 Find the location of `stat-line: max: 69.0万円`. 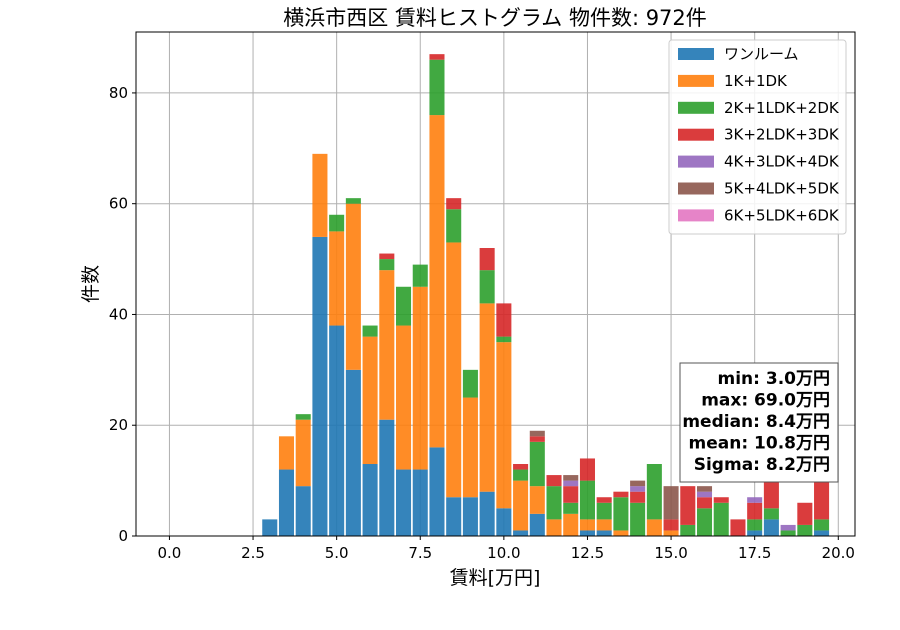

stat-line: max: 69.0万円 is located at coordinates (765, 401).